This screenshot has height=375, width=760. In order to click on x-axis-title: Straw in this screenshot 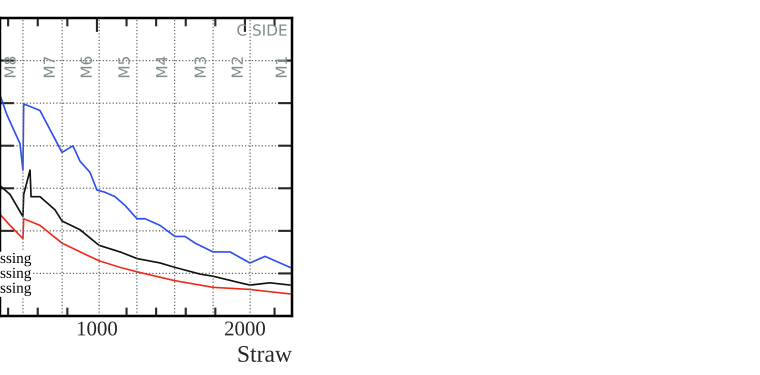, I will do `click(265, 354)`.